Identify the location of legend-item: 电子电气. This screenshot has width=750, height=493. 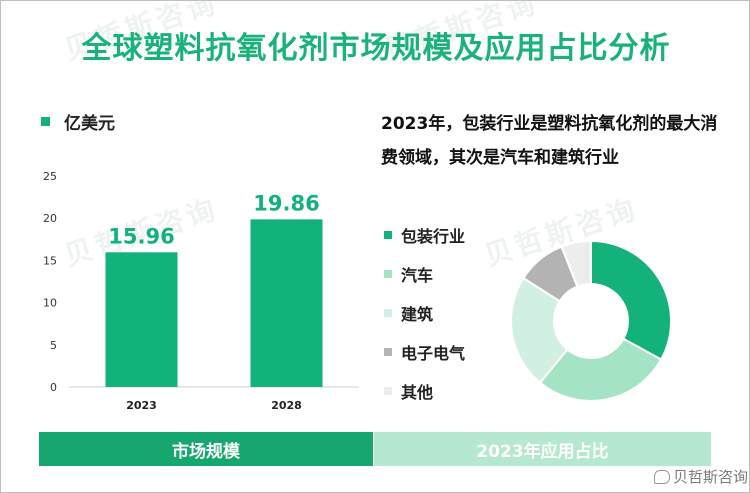
(424, 351).